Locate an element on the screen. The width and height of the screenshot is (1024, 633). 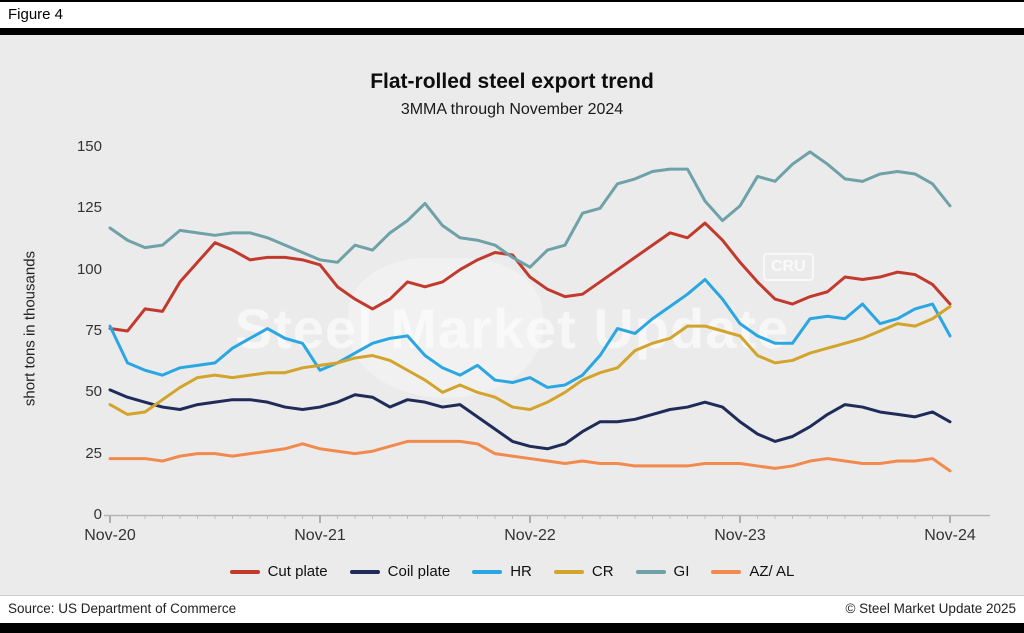
legend-label: CR is located at coordinates (602, 571).